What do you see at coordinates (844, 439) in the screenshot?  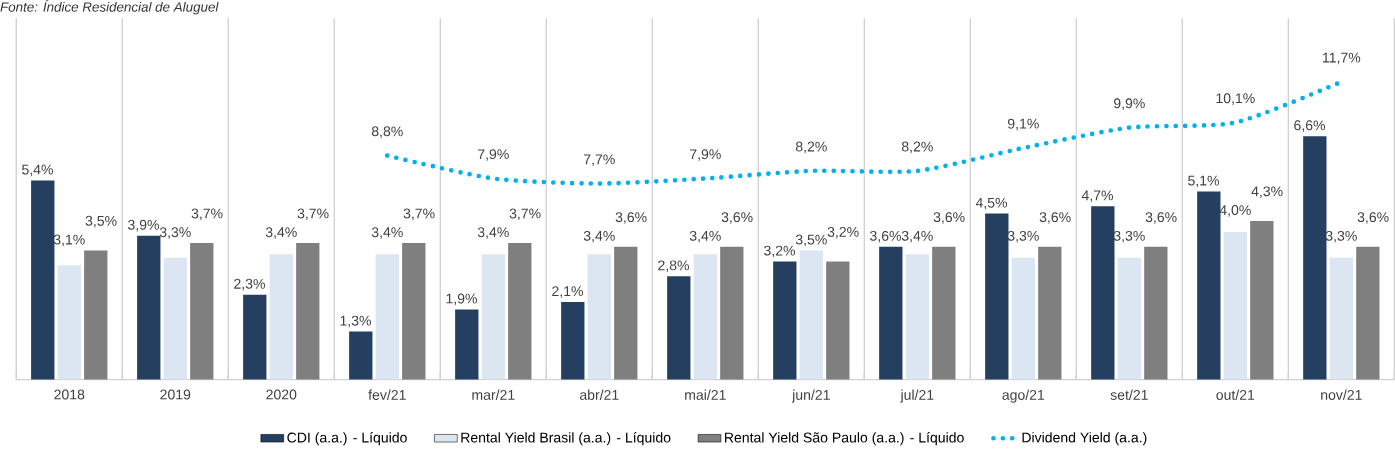 I see `legend-label: Rental Yield São Paulo (a.a.) - Líquido` at bounding box center [844, 439].